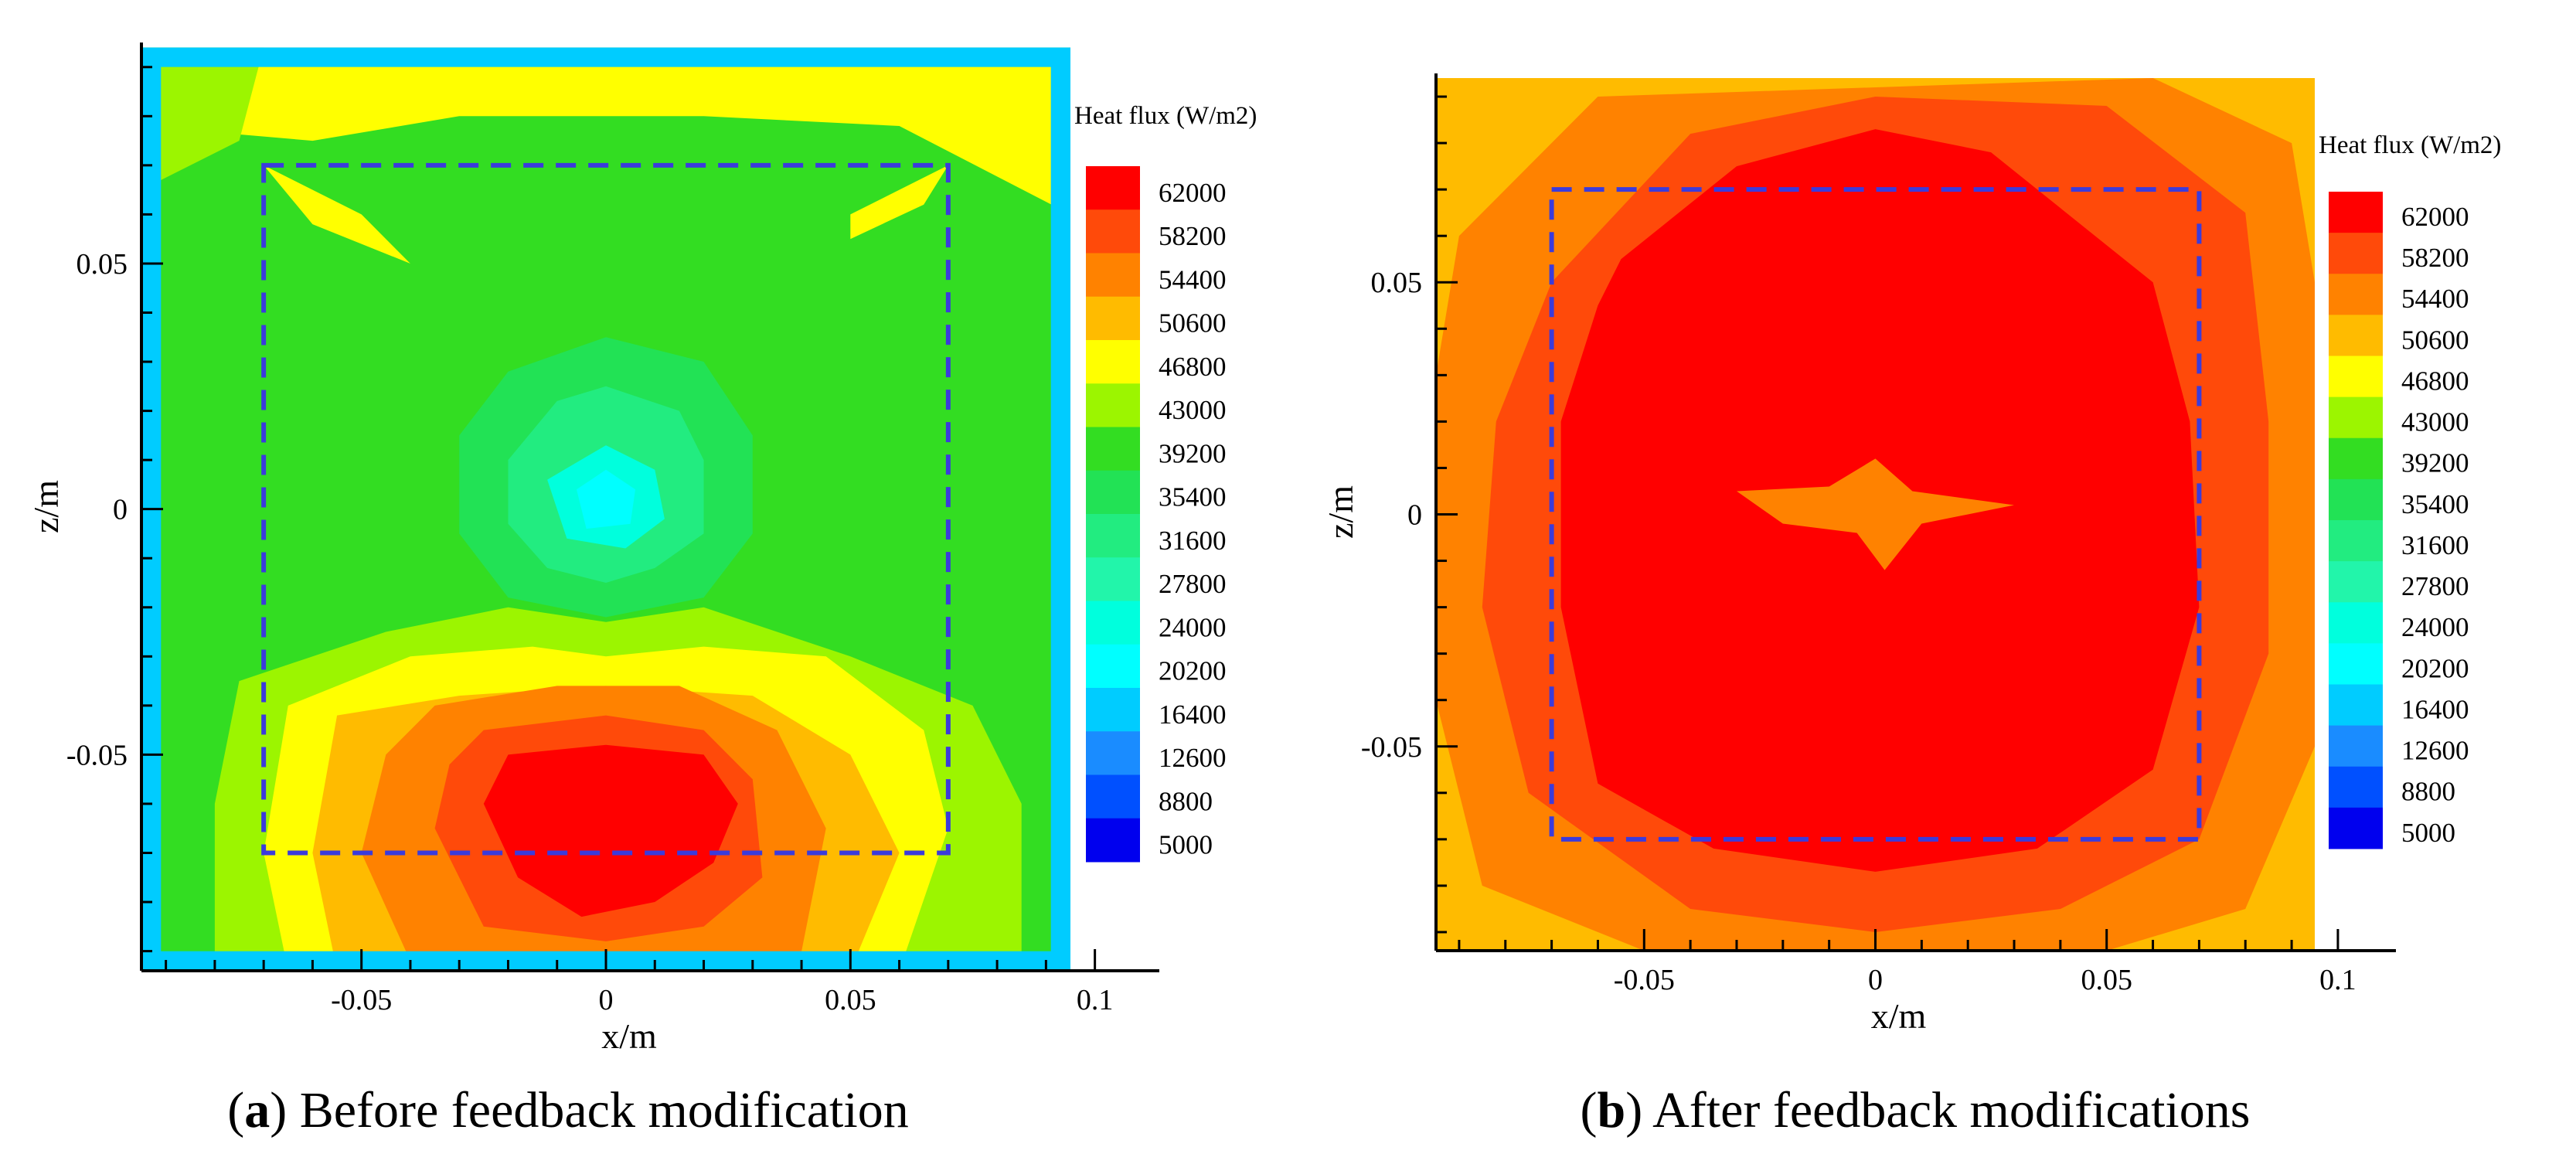  I want to click on colorbar-label: 5000, so click(1186, 845).